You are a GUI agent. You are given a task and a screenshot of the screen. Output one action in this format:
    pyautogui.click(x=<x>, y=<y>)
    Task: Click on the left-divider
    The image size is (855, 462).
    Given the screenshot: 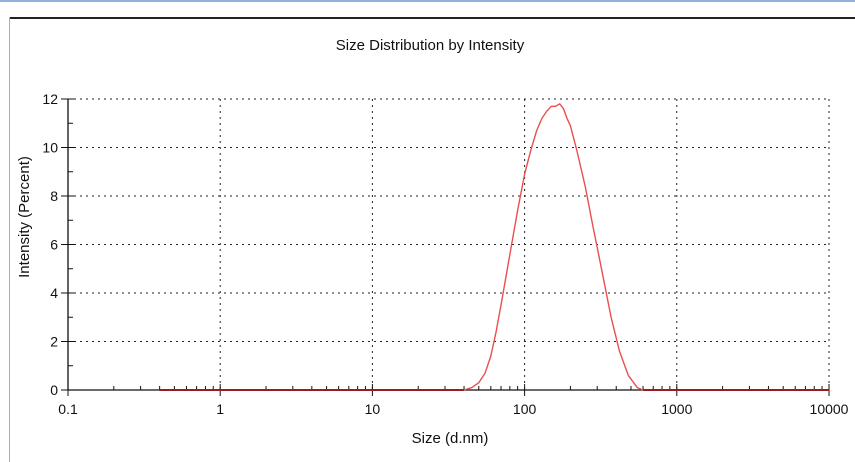 What is the action you would take?
    pyautogui.click(x=9, y=239)
    